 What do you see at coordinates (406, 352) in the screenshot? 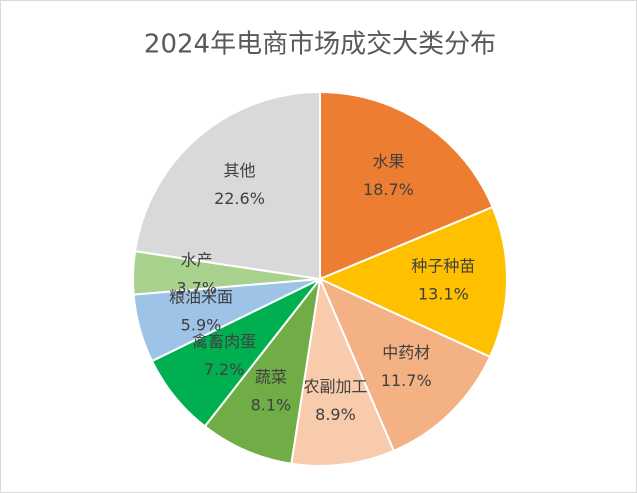
I see `slice-label: 中药材` at bounding box center [406, 352].